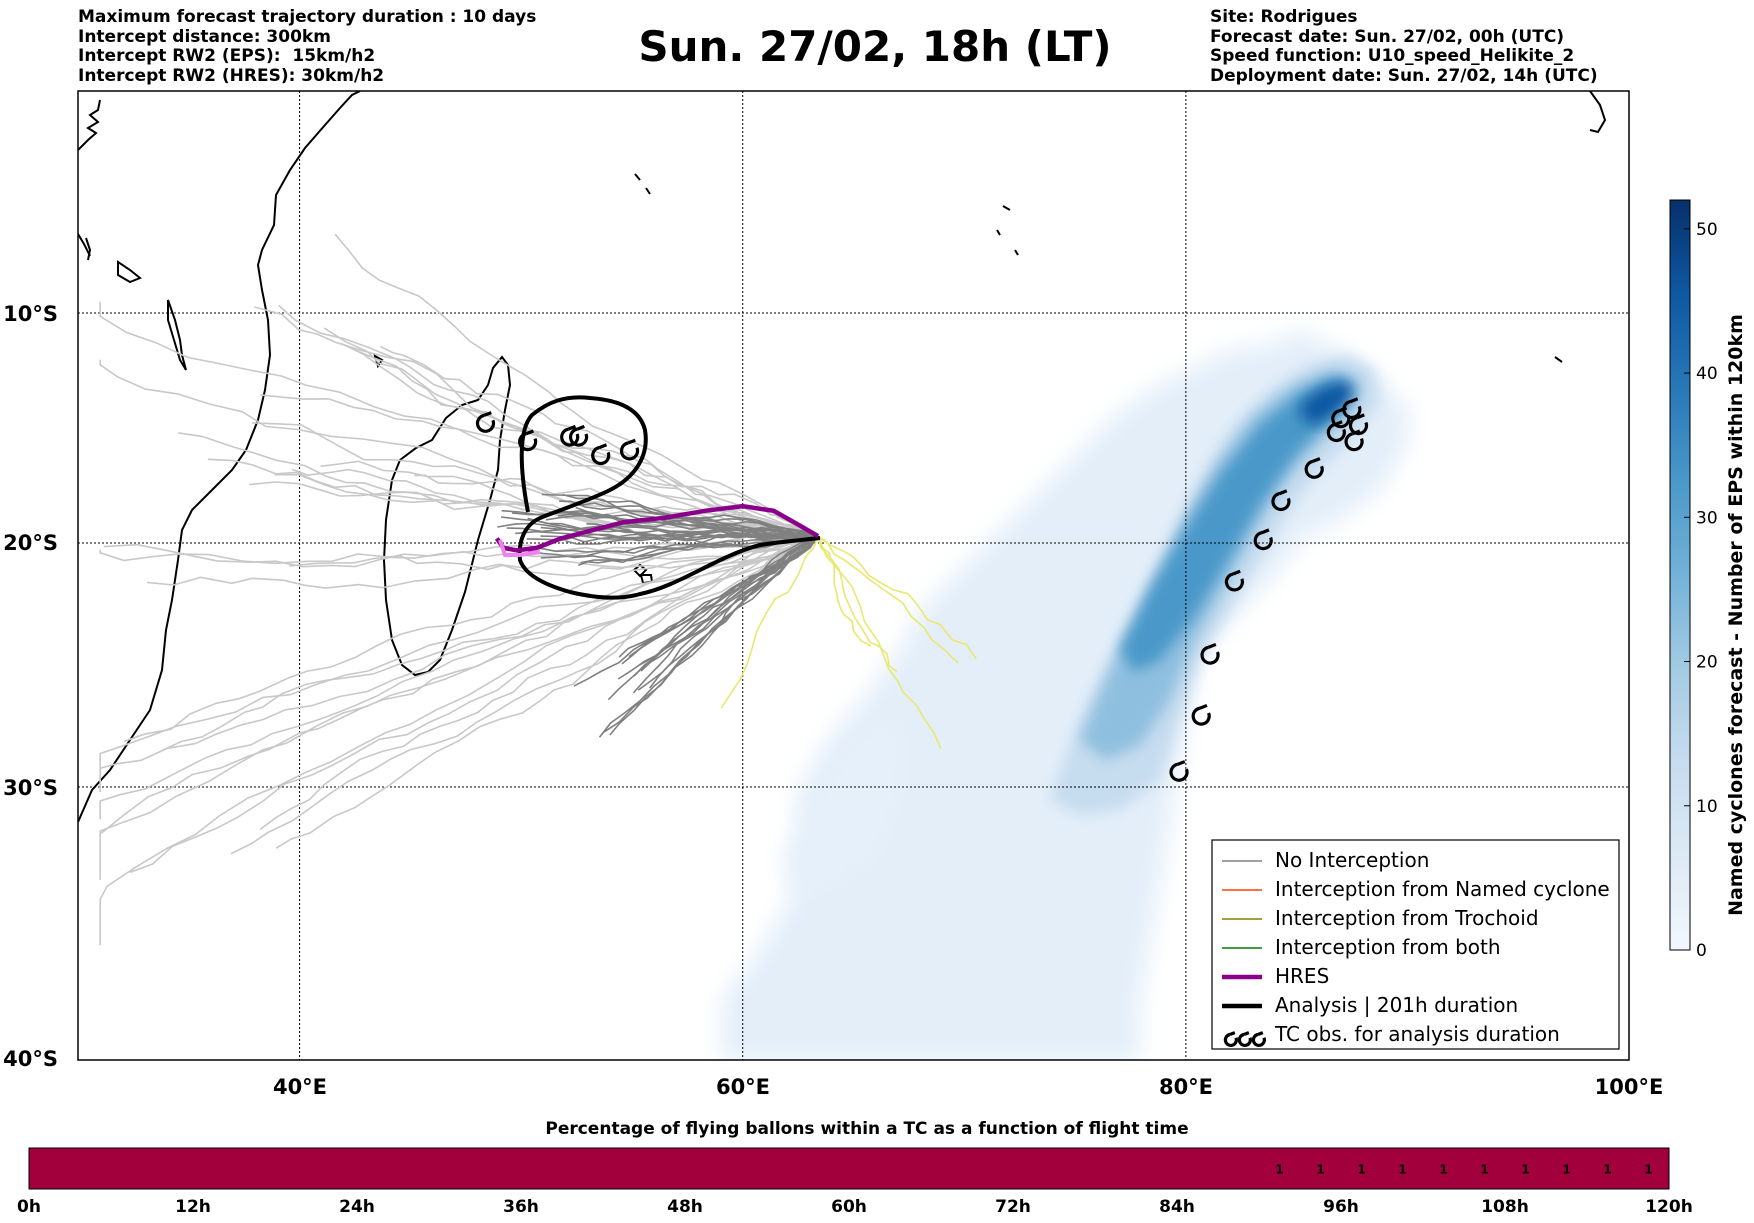  What do you see at coordinates (29, 1207) in the screenshot?
I see `flight-time-tick-label: 0h` at bounding box center [29, 1207].